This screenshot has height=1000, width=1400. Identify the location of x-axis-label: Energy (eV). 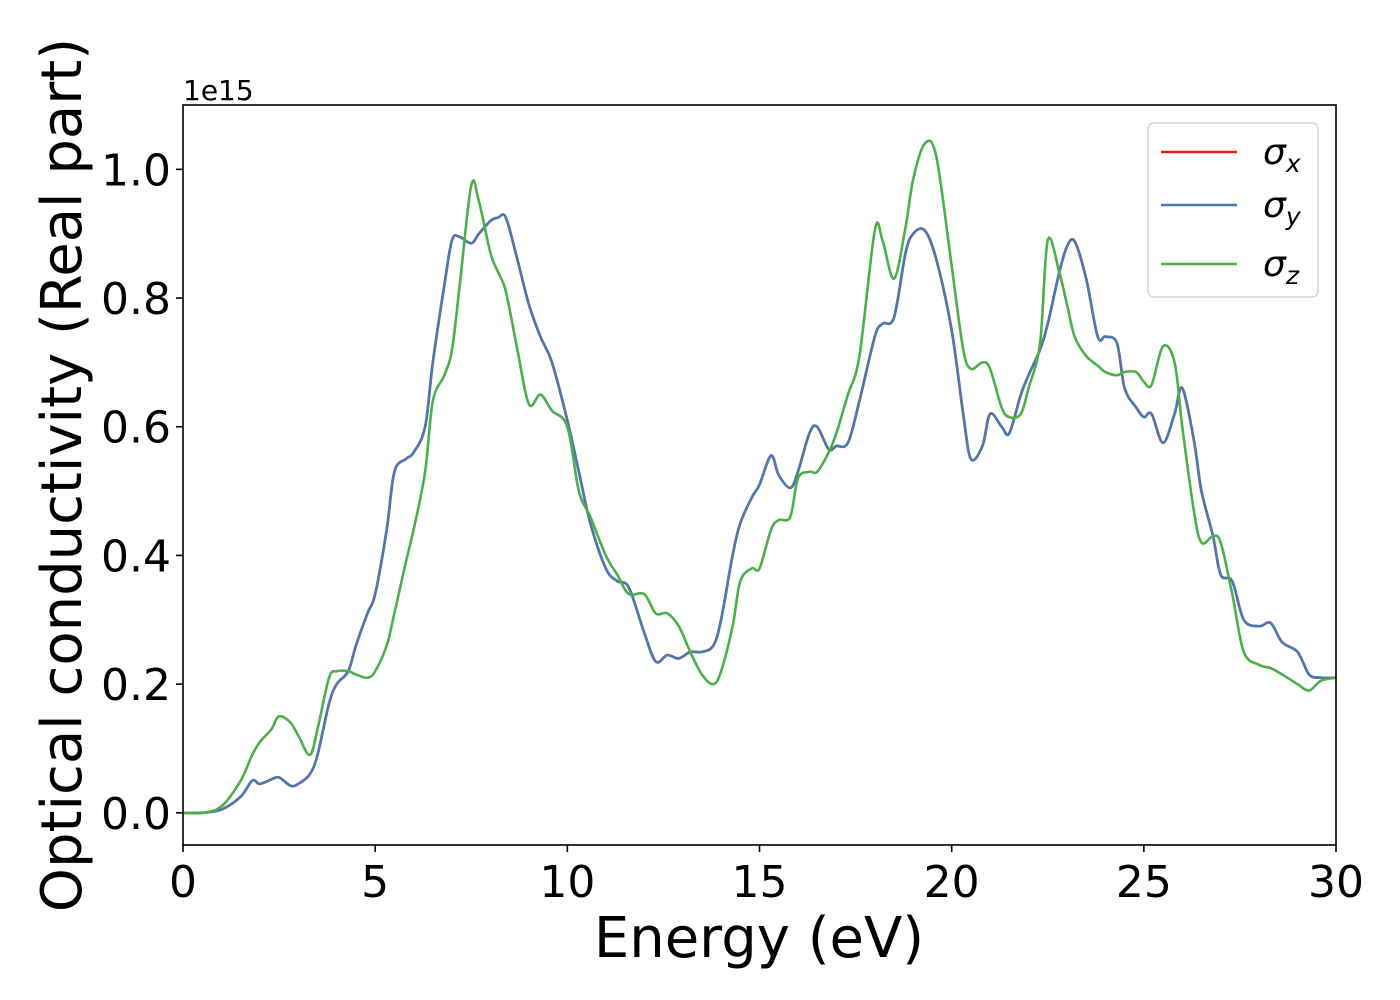
(759, 938).